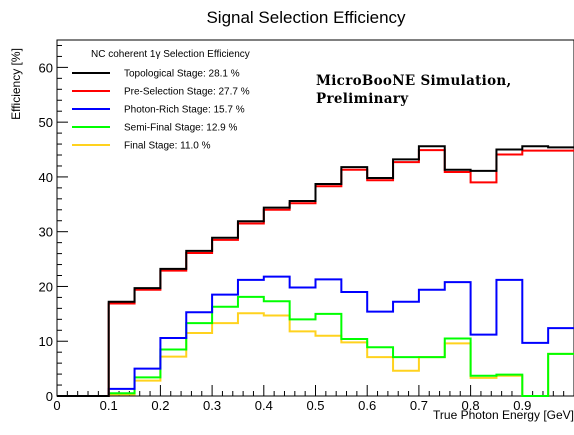 Image resolution: width=574 pixels, height=435 pixels. I want to click on x-axis-label: True Photon Energy [GeV], so click(503, 415).